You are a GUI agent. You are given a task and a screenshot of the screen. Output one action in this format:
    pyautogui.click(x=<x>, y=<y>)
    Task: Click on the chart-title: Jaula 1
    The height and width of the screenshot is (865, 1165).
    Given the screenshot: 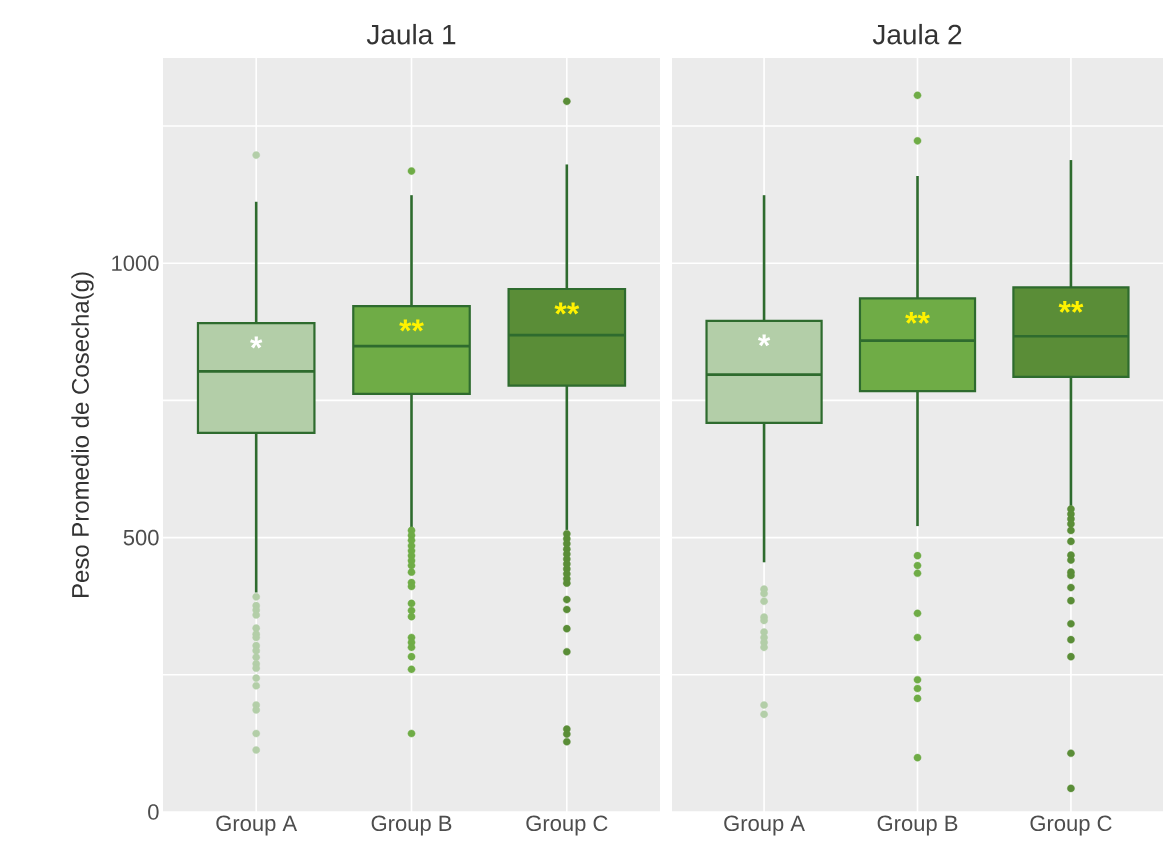 What is the action you would take?
    pyautogui.click(x=411, y=34)
    